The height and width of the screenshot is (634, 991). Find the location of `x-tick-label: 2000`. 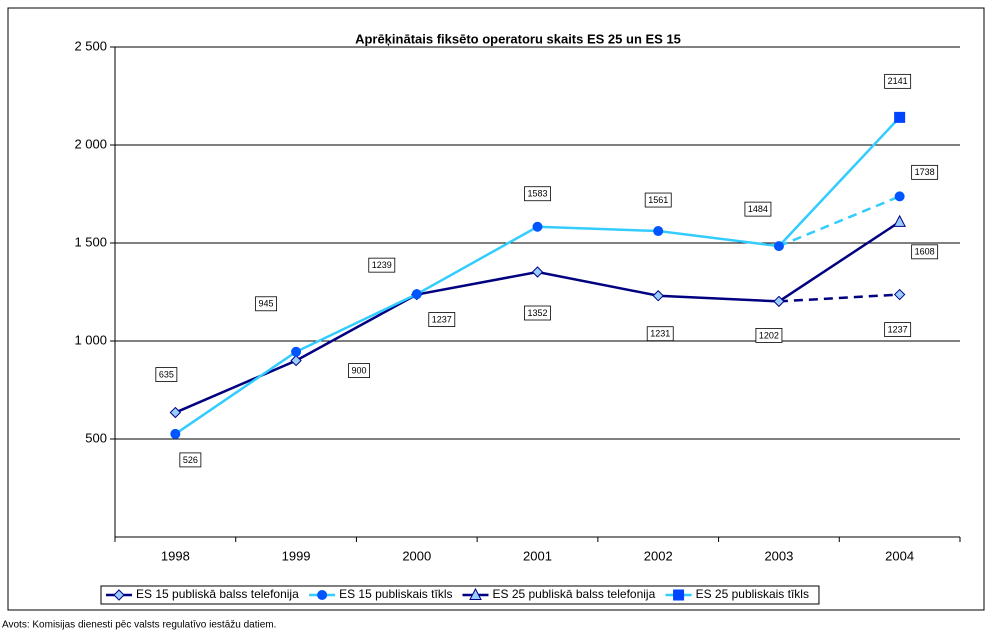

x-tick-label: 2000 is located at coordinates (416, 555).